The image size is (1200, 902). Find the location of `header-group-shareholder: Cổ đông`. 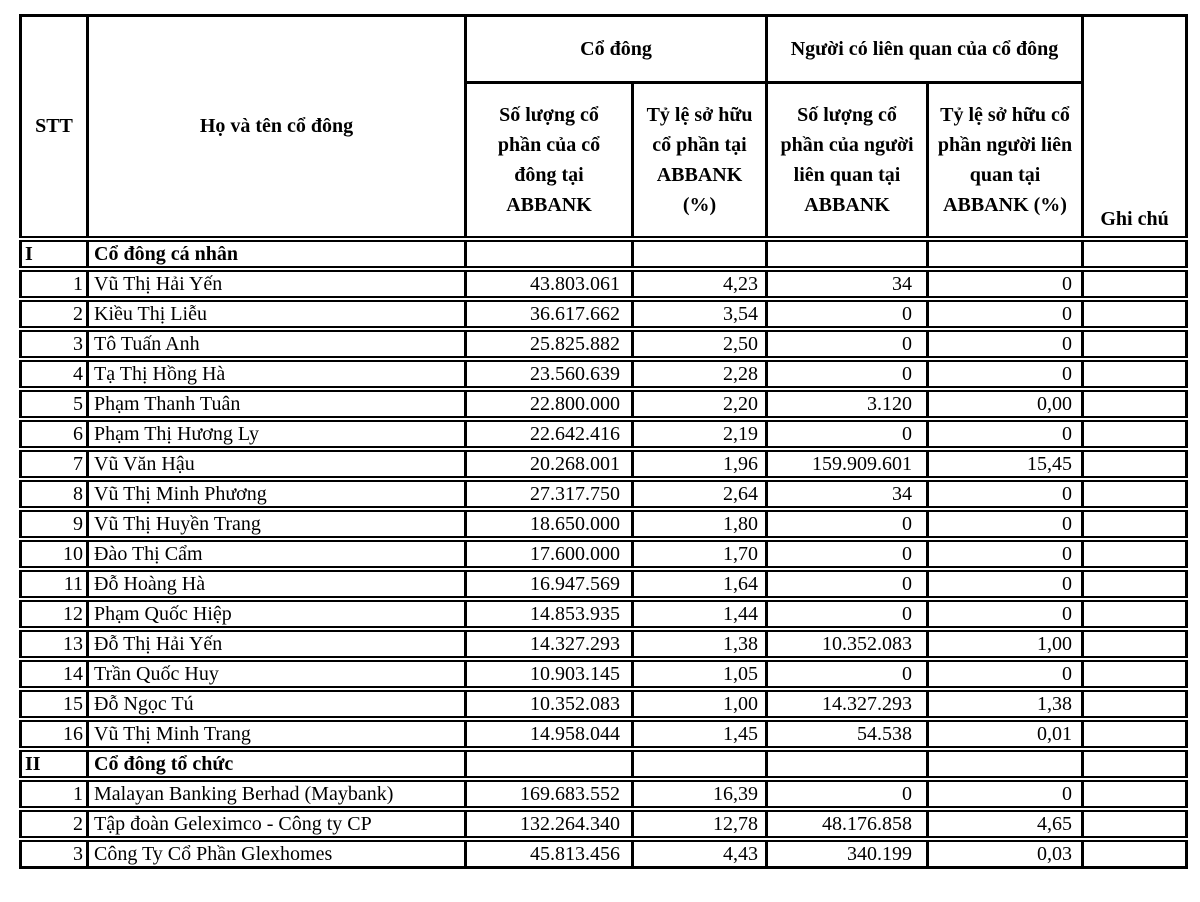

header-group-shareholder: Cổ đông is located at coordinates (616, 49).